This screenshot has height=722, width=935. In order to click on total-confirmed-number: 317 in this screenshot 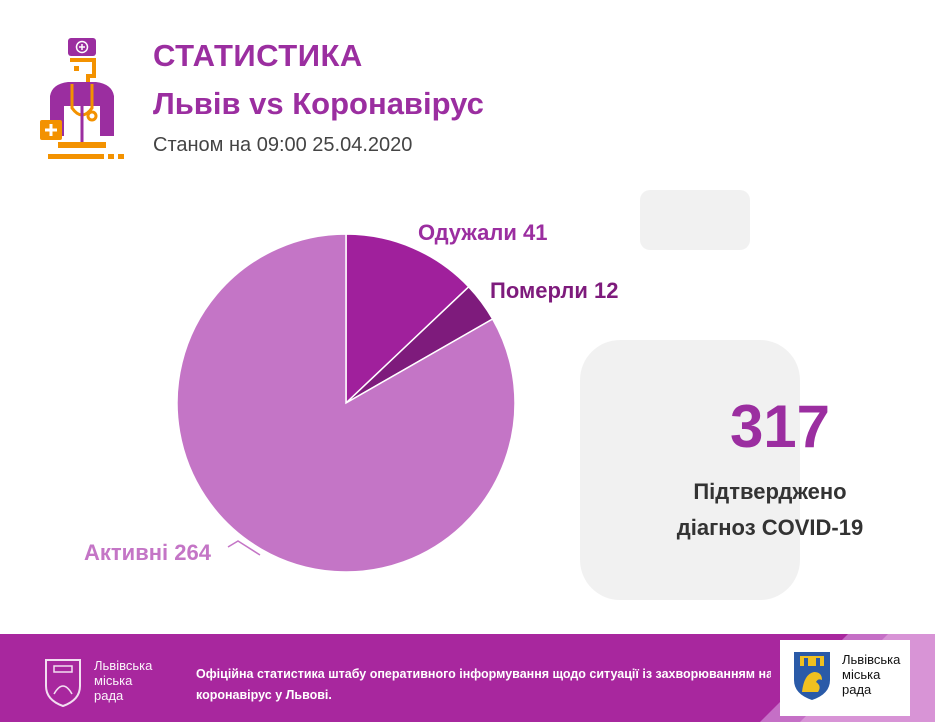, I will do `click(780, 426)`.